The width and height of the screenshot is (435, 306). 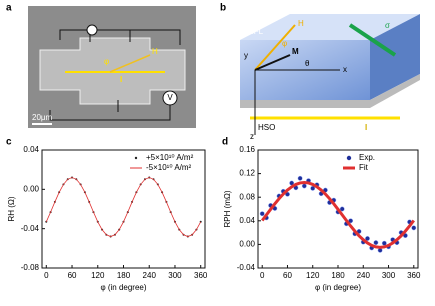 What do you see at coordinates (330, 27) in the screenshot?
I see `box-top` at bounding box center [330, 27].